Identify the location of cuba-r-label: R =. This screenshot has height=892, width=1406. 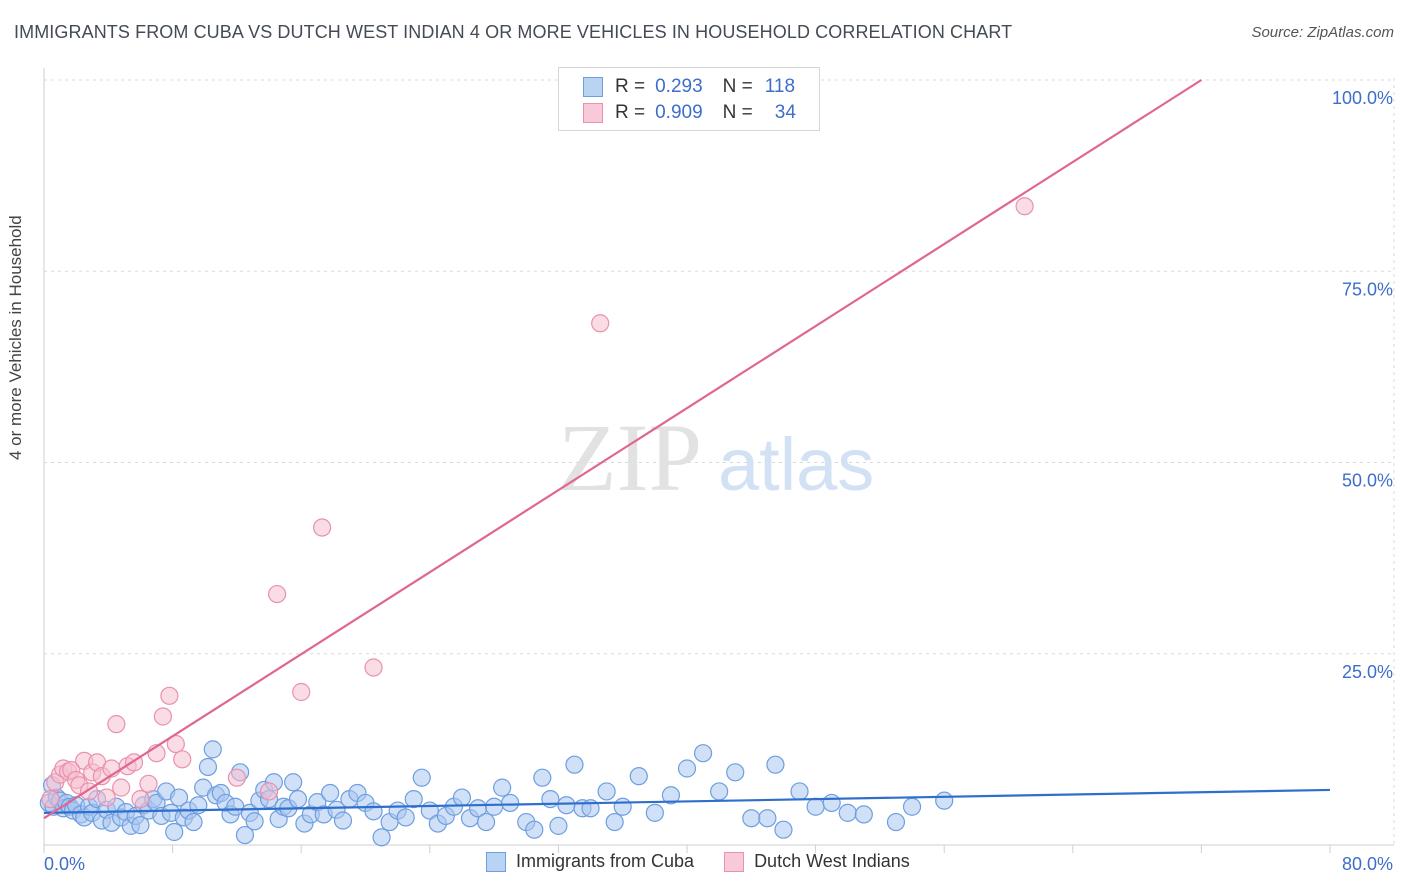
(630, 86).